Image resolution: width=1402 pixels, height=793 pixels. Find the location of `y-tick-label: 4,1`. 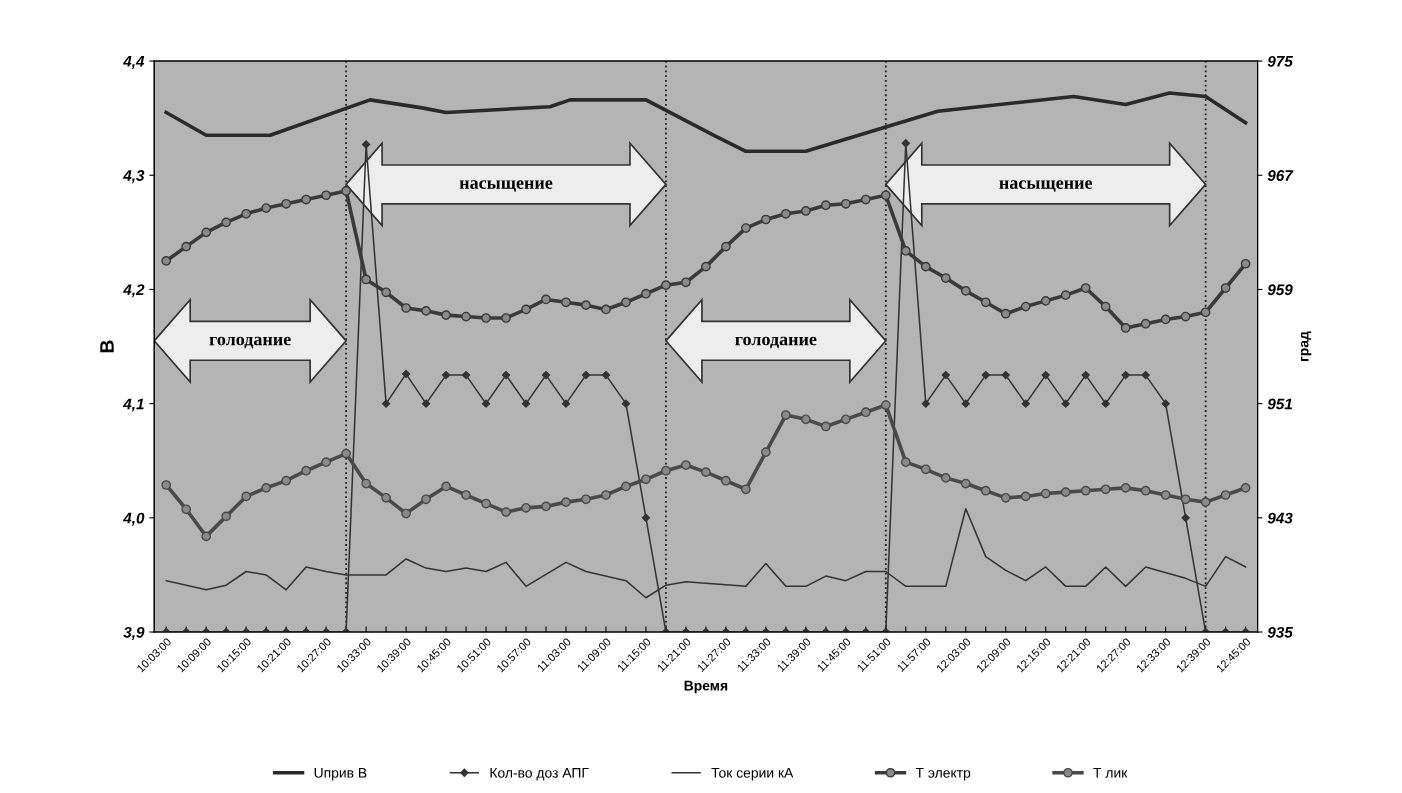

y-tick-label: 4,1 is located at coordinates (133, 405).